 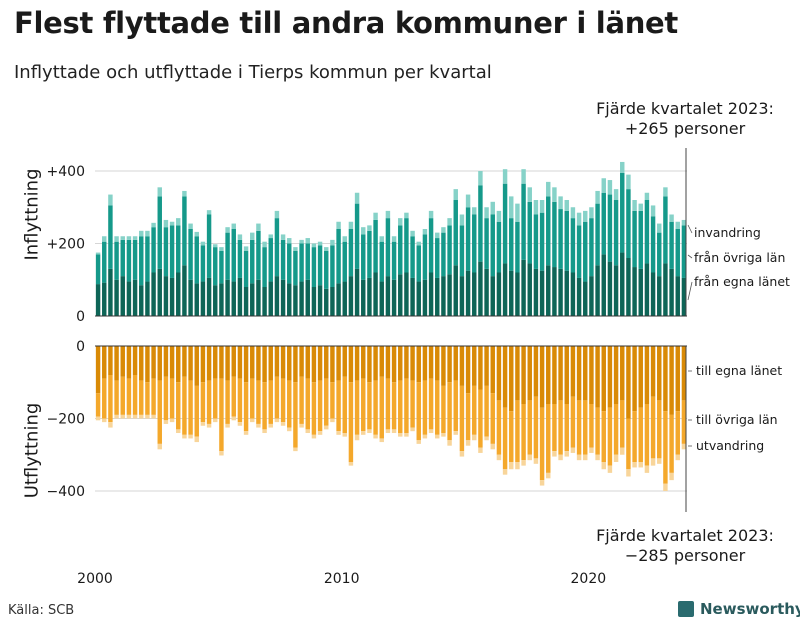 What do you see at coordinates (727, 232) in the screenshot?
I see `legend-in-label: invandring` at bounding box center [727, 232].